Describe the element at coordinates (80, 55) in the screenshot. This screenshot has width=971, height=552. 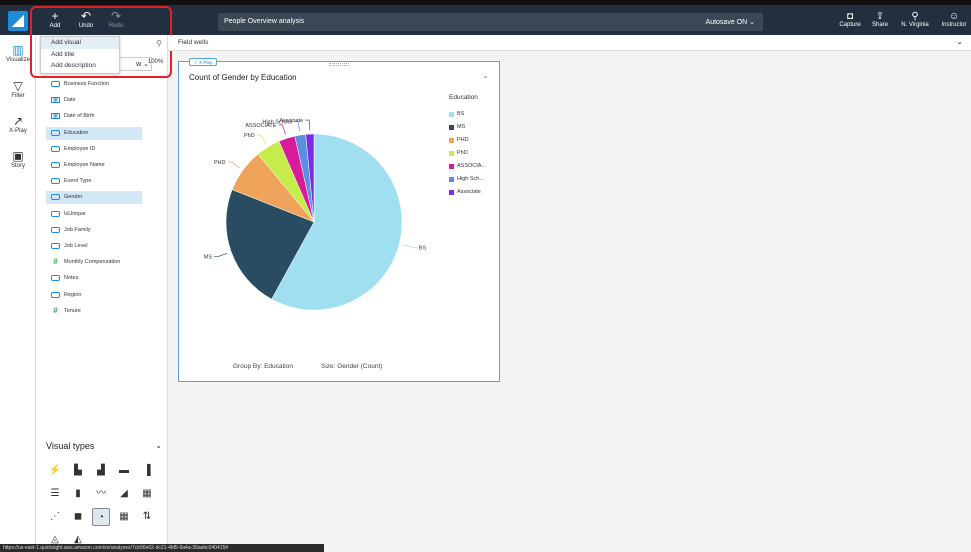
I see `add-menu: Add visual Add title Add description` at that location.